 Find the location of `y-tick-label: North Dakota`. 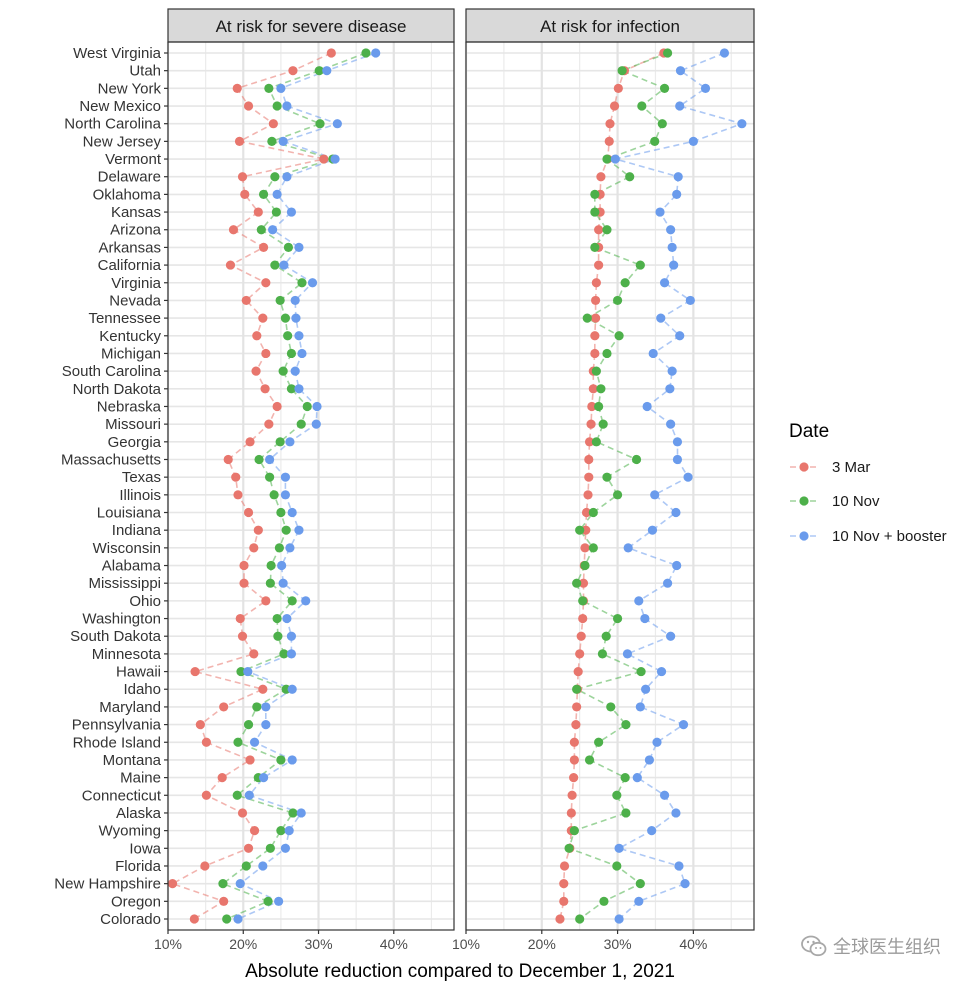

y-tick-label: North Dakota is located at coordinates (117, 389).